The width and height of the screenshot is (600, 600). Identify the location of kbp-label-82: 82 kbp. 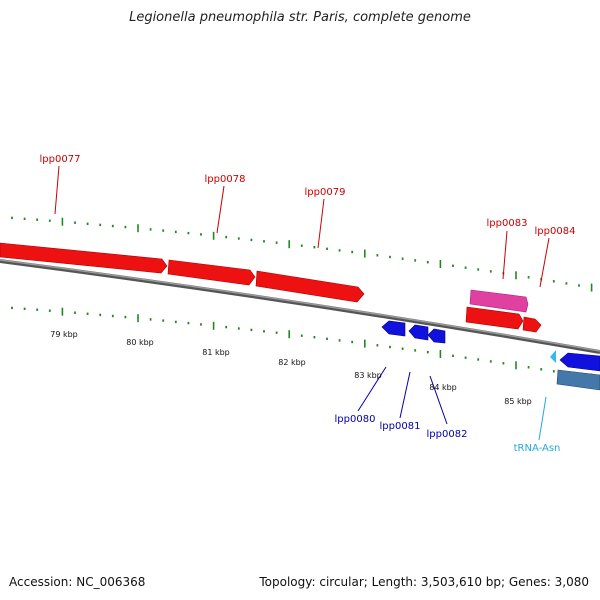
(292, 362).